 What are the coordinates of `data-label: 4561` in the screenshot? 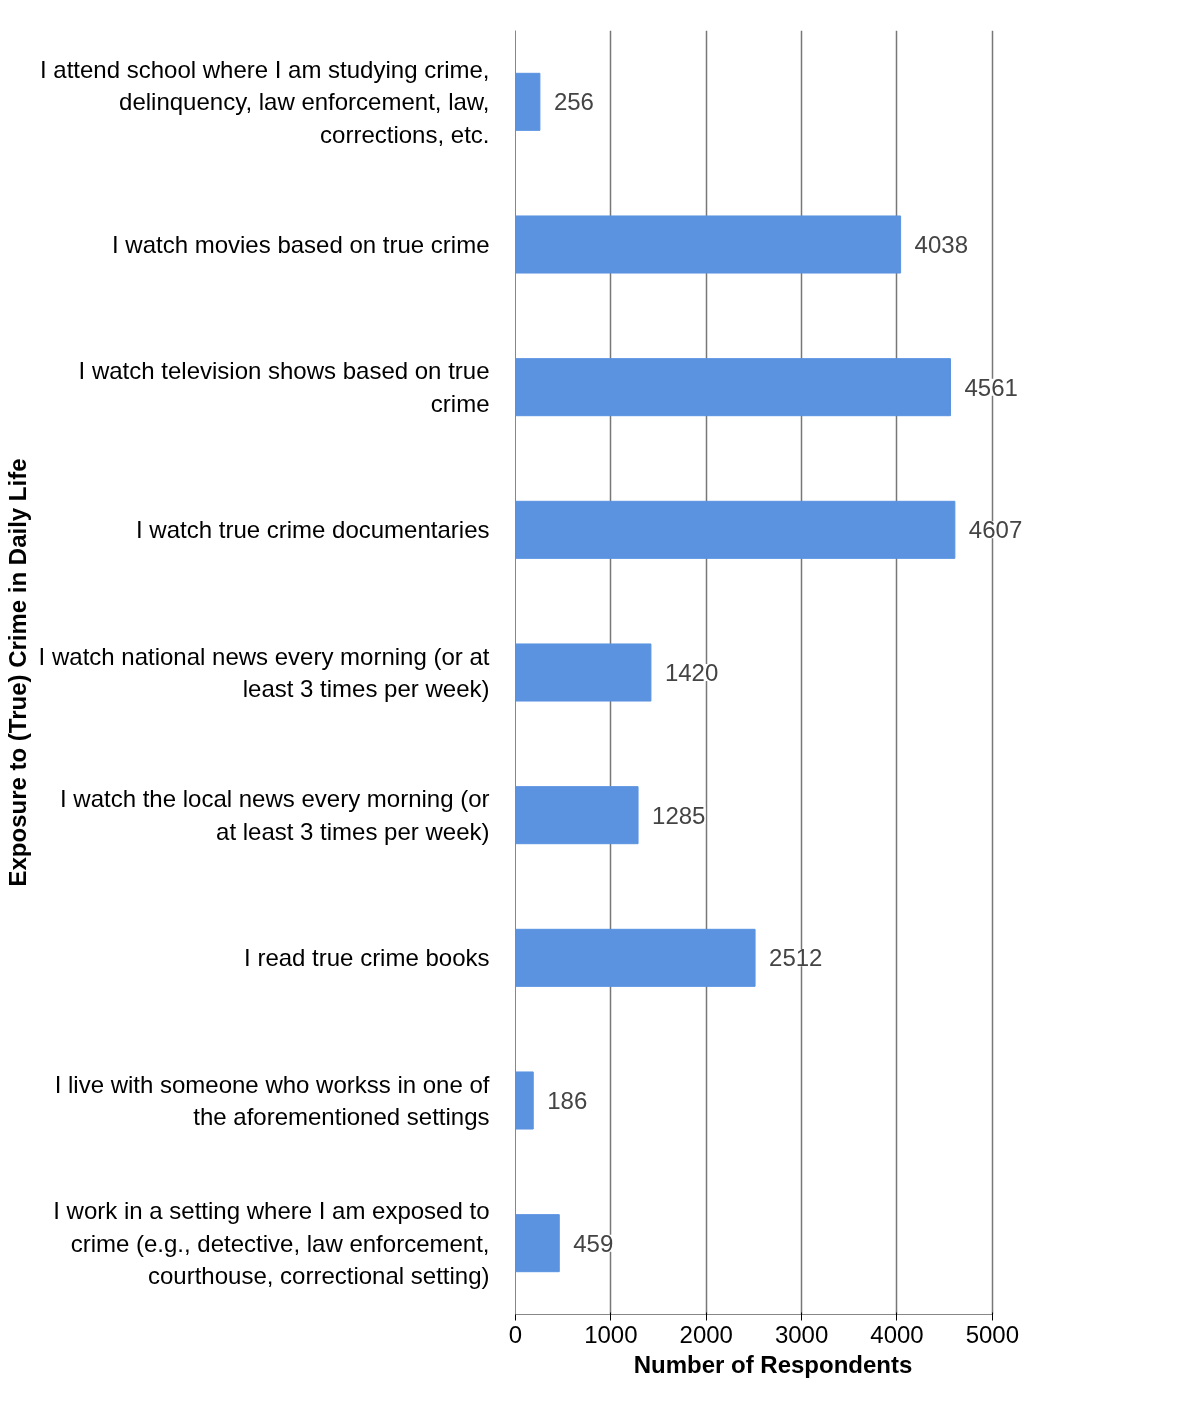 It's located at (991, 387).